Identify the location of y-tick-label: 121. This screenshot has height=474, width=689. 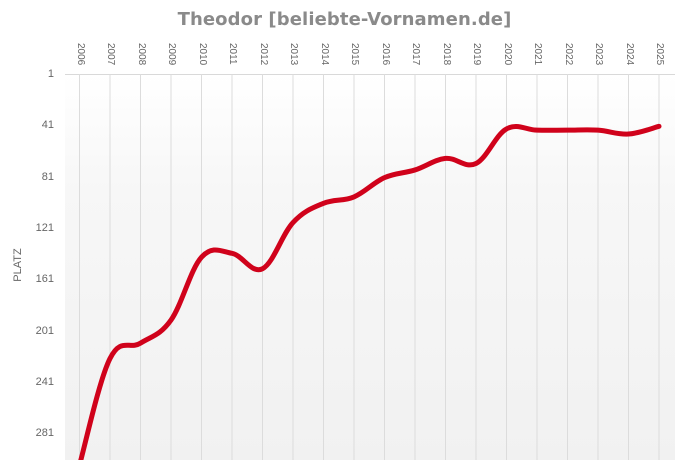
(44, 227).